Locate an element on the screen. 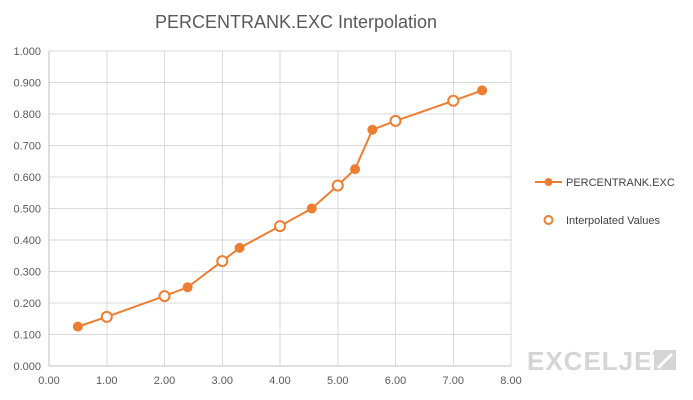 This screenshot has width=693, height=400. y-tick-label: 0.700 is located at coordinates (27, 147).